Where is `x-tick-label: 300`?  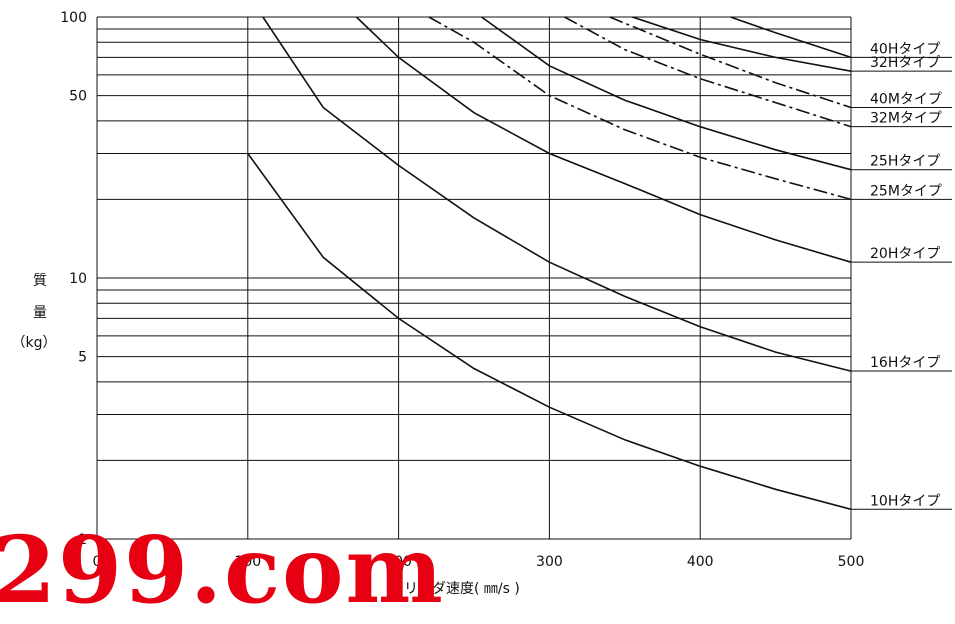 x-tick-label: 300 is located at coordinates (549, 562).